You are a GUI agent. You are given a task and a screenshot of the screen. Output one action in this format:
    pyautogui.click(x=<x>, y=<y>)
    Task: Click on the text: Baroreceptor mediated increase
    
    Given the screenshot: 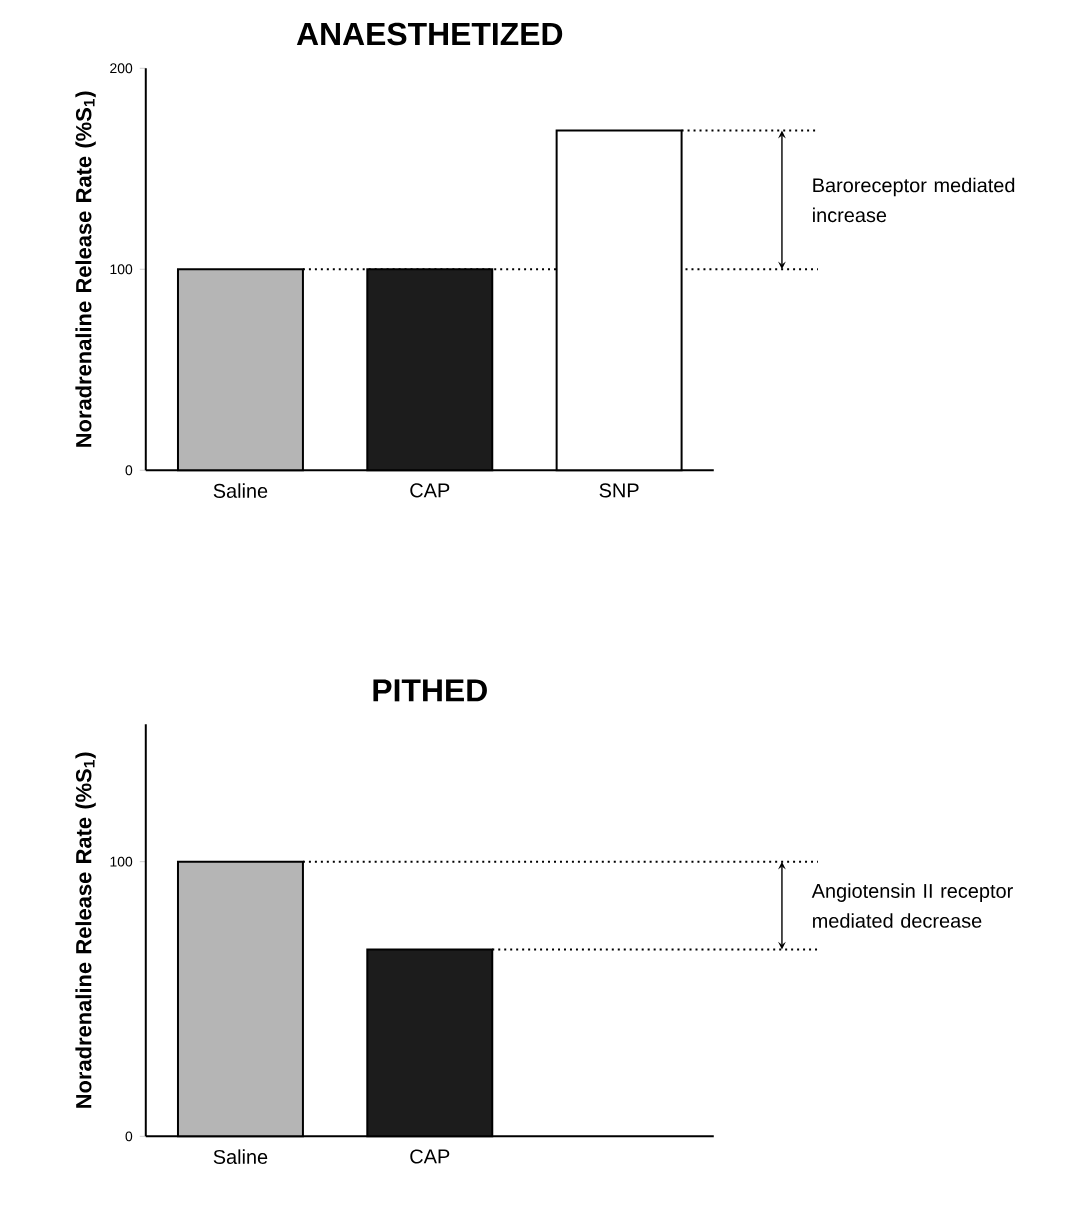 What is the action you would take?
    pyautogui.click(x=914, y=200)
    